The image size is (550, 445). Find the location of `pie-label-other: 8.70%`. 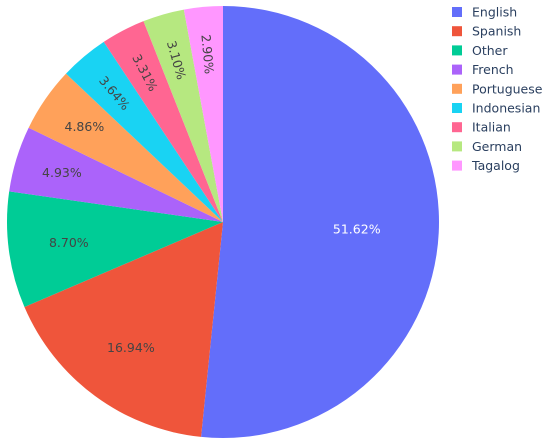

pie-label-other: 8.70% is located at coordinates (69, 242).